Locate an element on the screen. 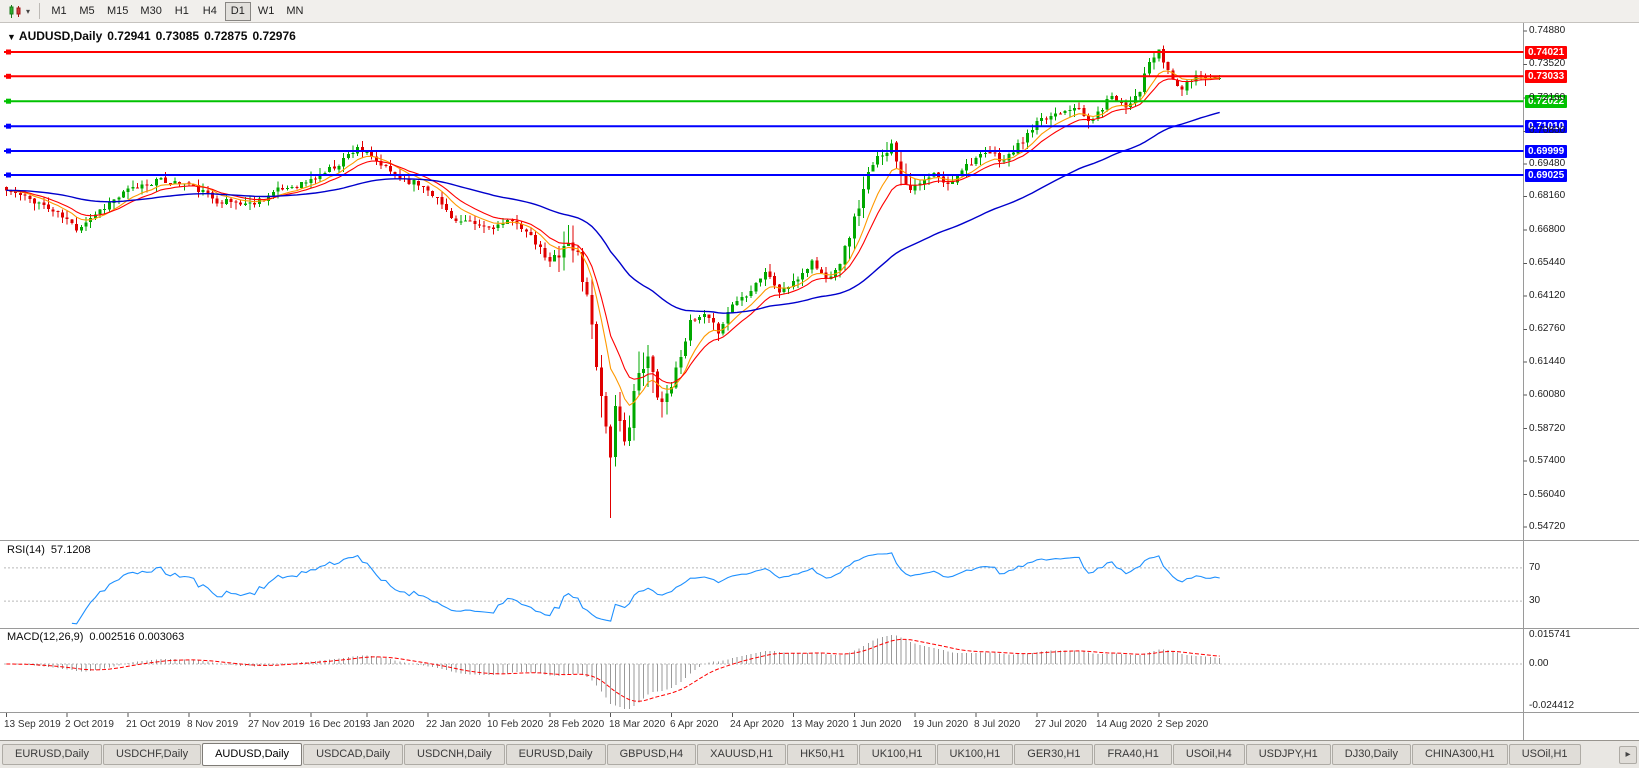 The image size is (1639, 768). chart-tab-usoil-h4: USOil,H4 is located at coordinates (1208, 754).